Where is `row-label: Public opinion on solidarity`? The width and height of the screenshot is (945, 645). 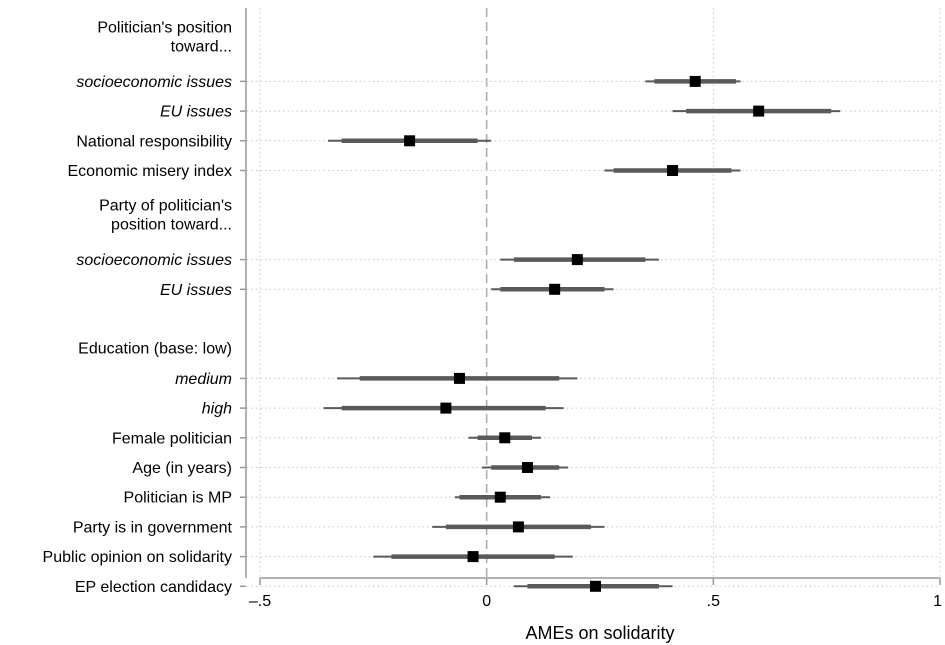
row-label: Public opinion on solidarity is located at coordinates (137, 557).